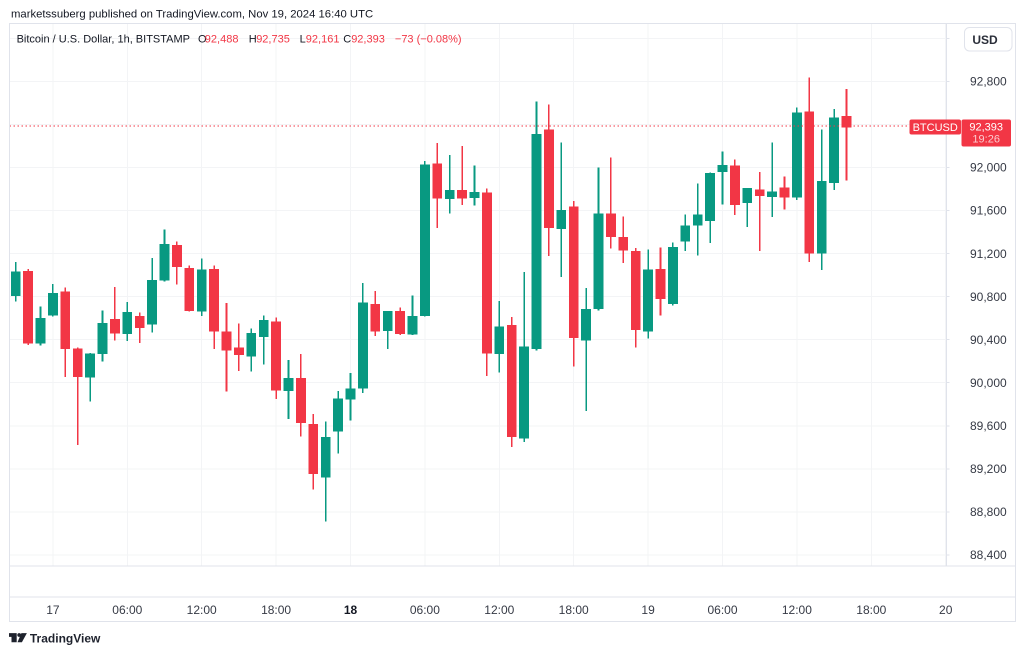  Describe the element at coordinates (648, 610) in the screenshot. I see `svg-text: 19` at that location.